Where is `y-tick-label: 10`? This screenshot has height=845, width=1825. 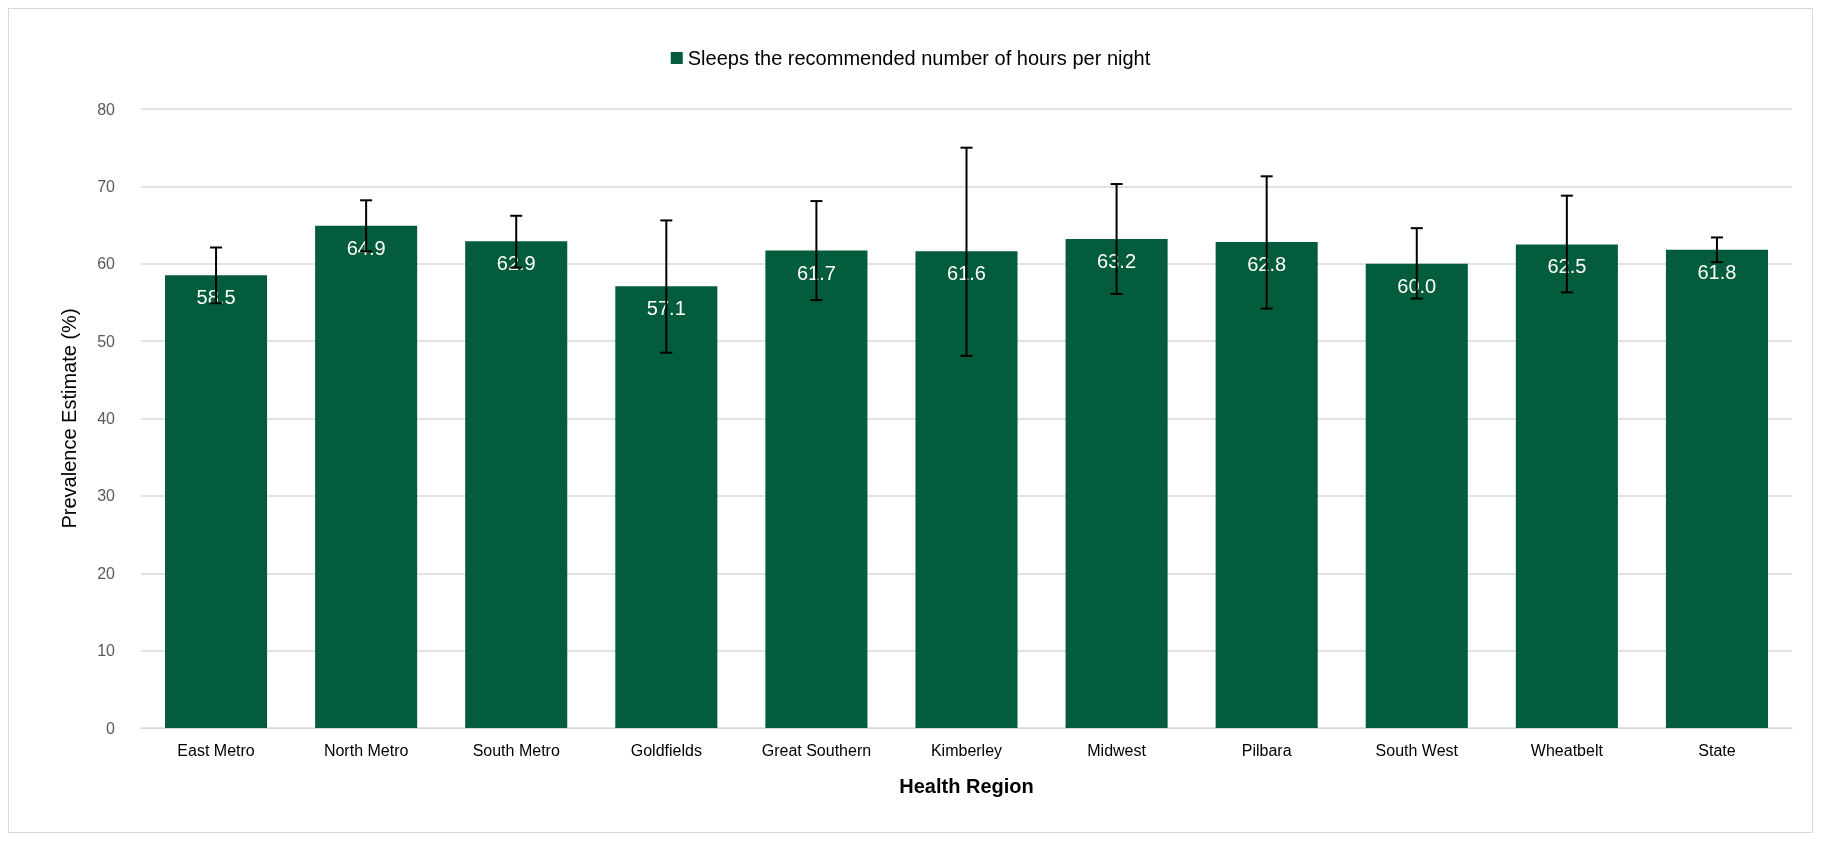 y-tick-label: 10 is located at coordinates (106, 651).